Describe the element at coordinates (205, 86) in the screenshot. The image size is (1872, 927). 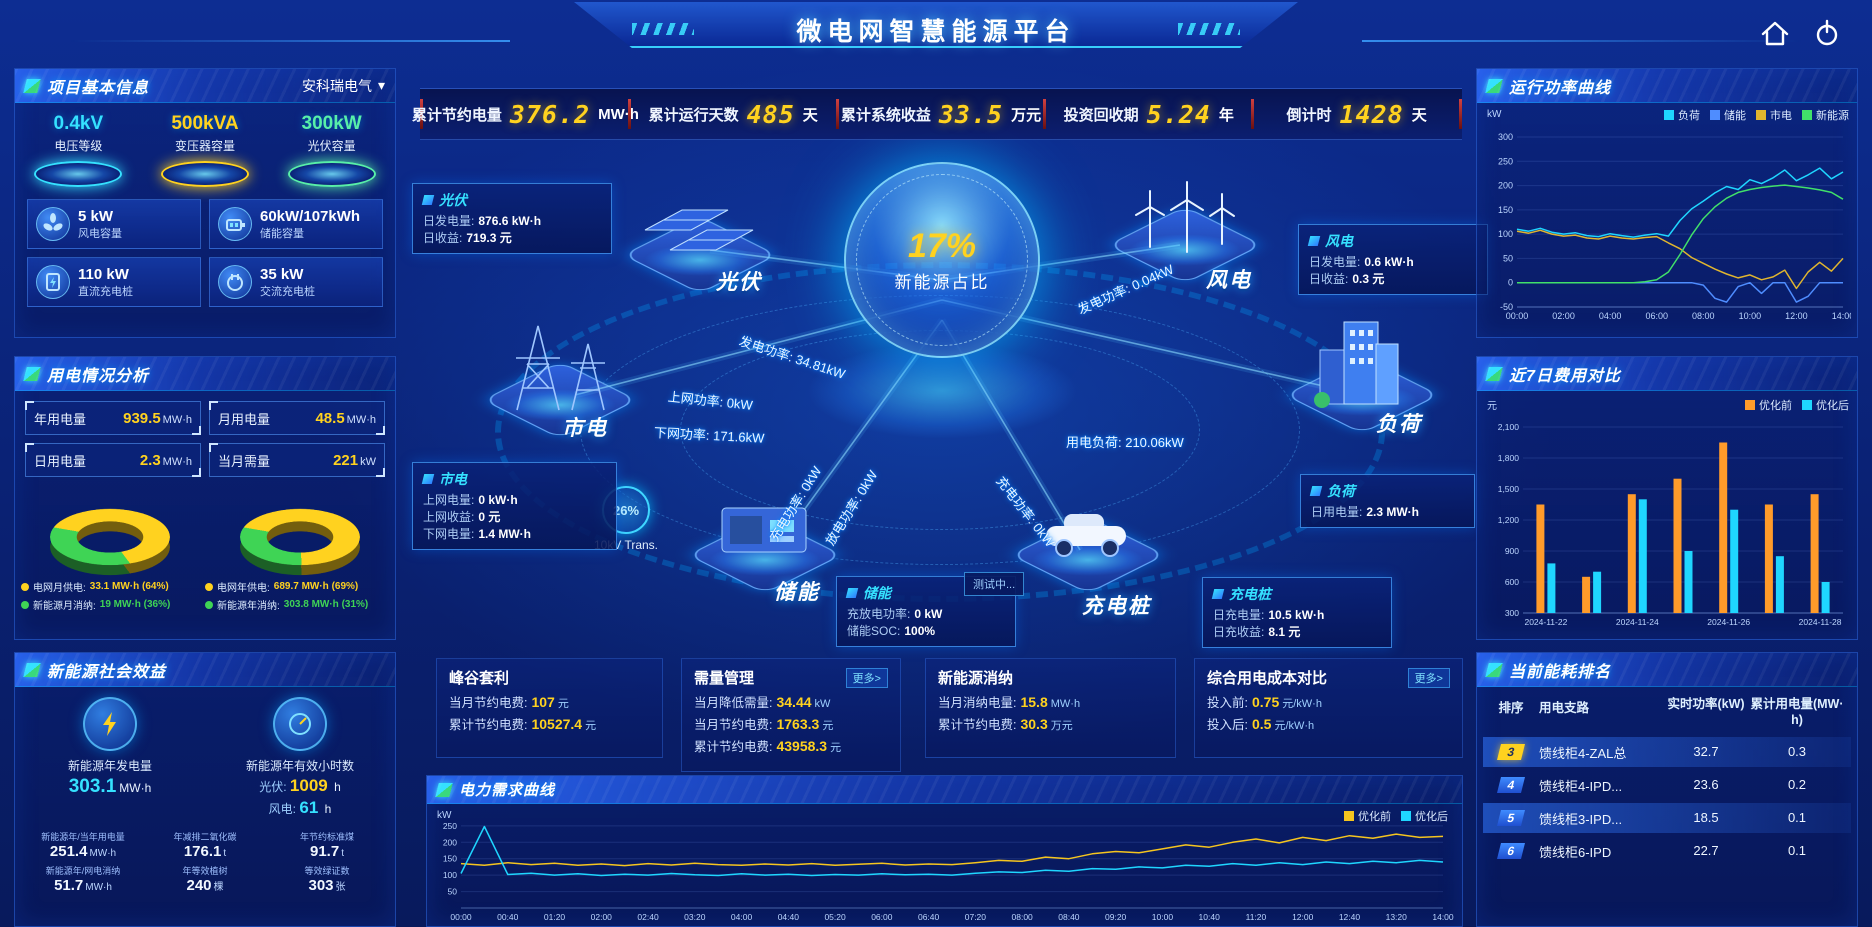
I see `panel-header: 项目基本信息 安科瑞电气 ▾` at that location.